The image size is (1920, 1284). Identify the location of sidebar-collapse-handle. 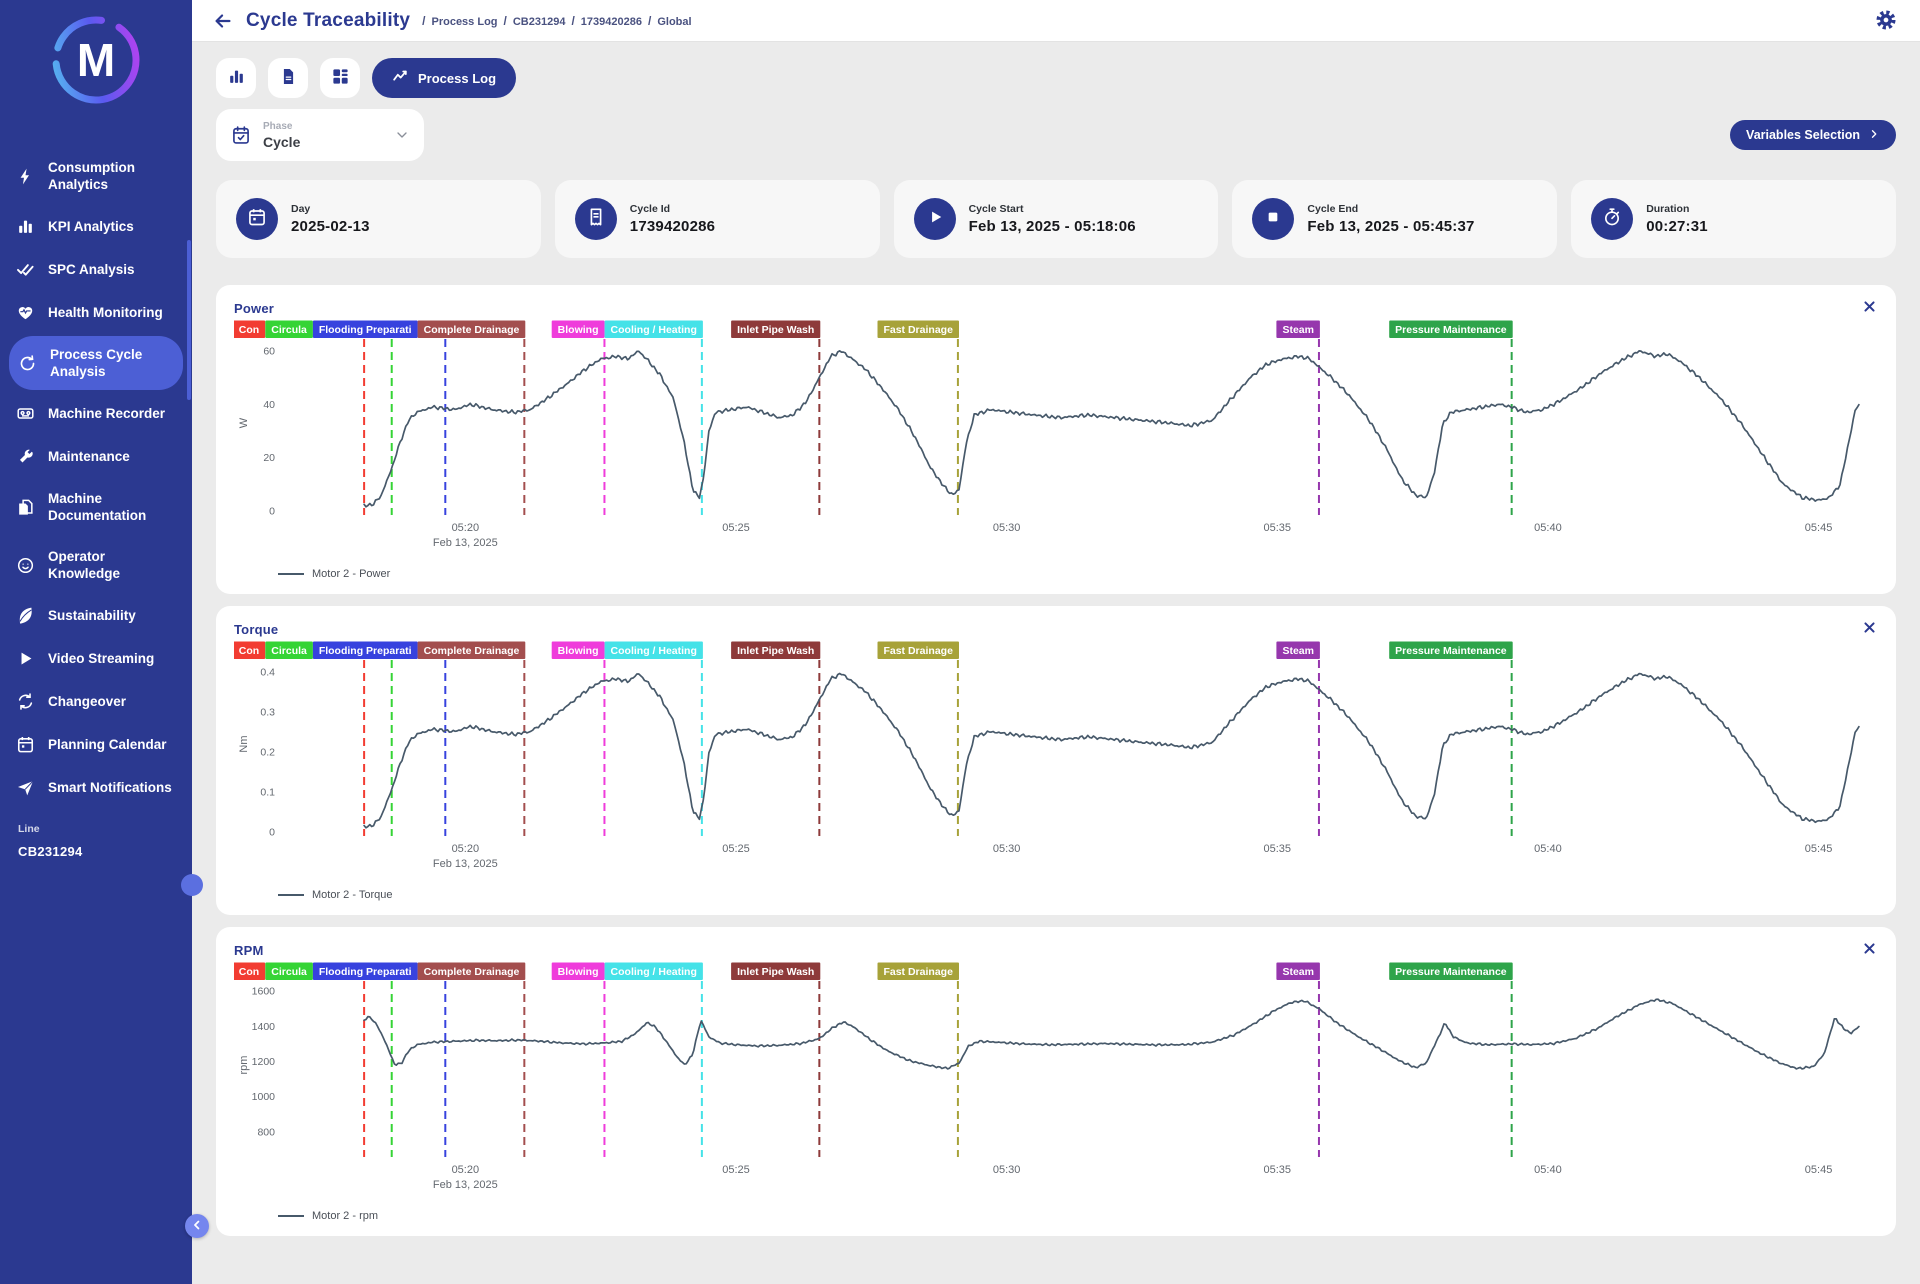
(192, 885).